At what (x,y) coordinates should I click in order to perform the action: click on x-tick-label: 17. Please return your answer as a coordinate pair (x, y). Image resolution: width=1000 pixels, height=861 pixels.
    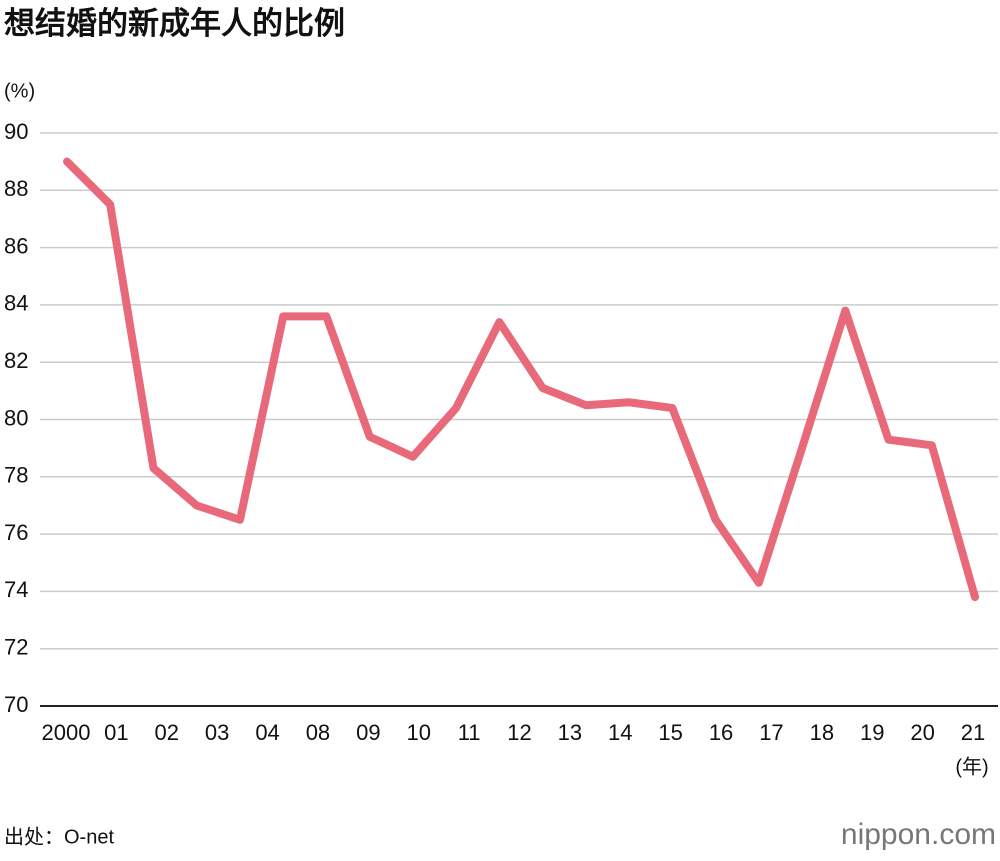
    Looking at the image, I should click on (771, 732).